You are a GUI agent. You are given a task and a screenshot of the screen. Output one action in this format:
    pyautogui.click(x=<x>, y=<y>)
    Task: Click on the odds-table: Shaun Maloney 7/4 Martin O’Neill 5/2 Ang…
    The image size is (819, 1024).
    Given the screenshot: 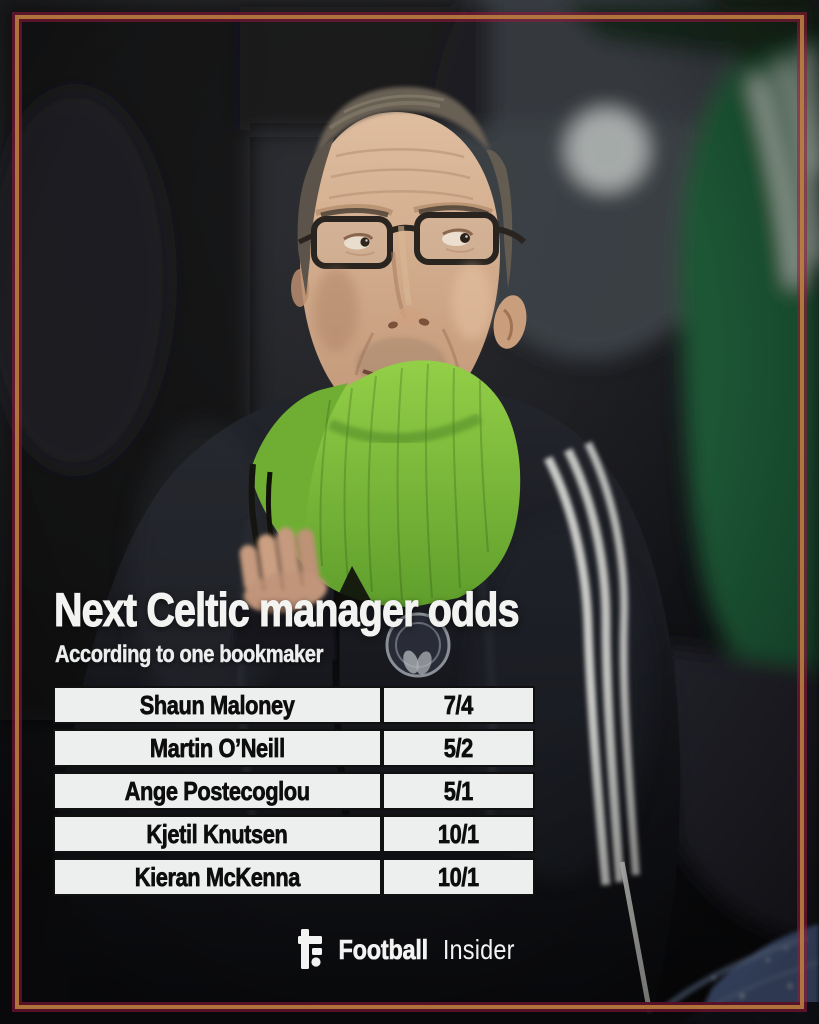 What is the action you would take?
    pyautogui.click(x=294, y=791)
    